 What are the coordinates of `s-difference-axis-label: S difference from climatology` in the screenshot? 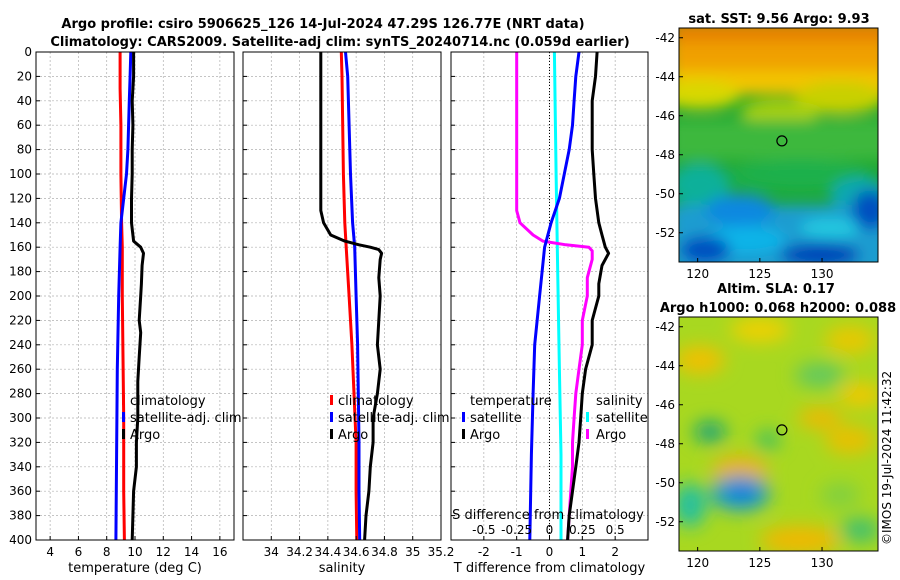 It's located at (548, 515).